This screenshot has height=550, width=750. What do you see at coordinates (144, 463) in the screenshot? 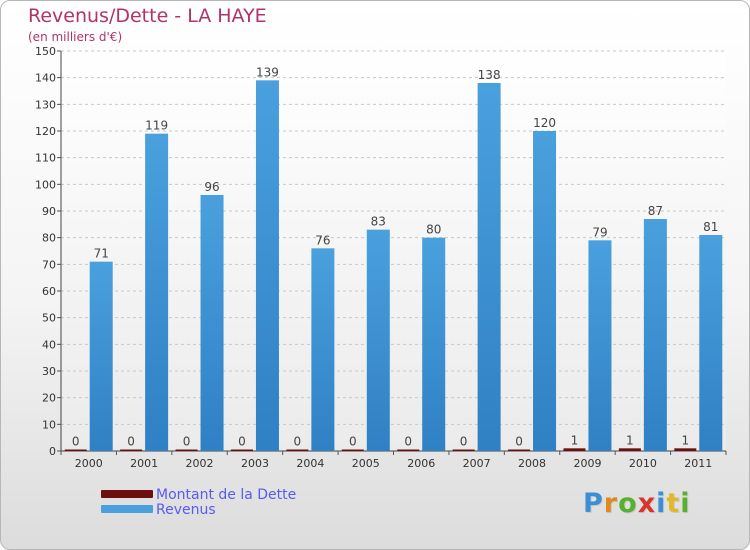
I see `x-tick-label: 2001` at bounding box center [144, 463].